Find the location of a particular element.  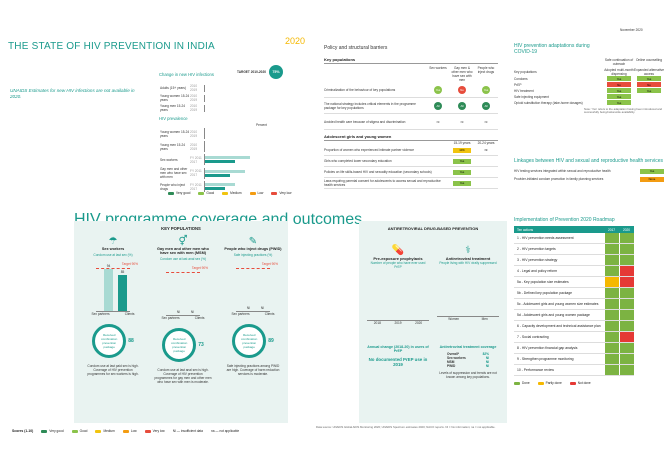

roadmap-header-row: Ten actions 2017 2020 is located at coordinates (574, 230).